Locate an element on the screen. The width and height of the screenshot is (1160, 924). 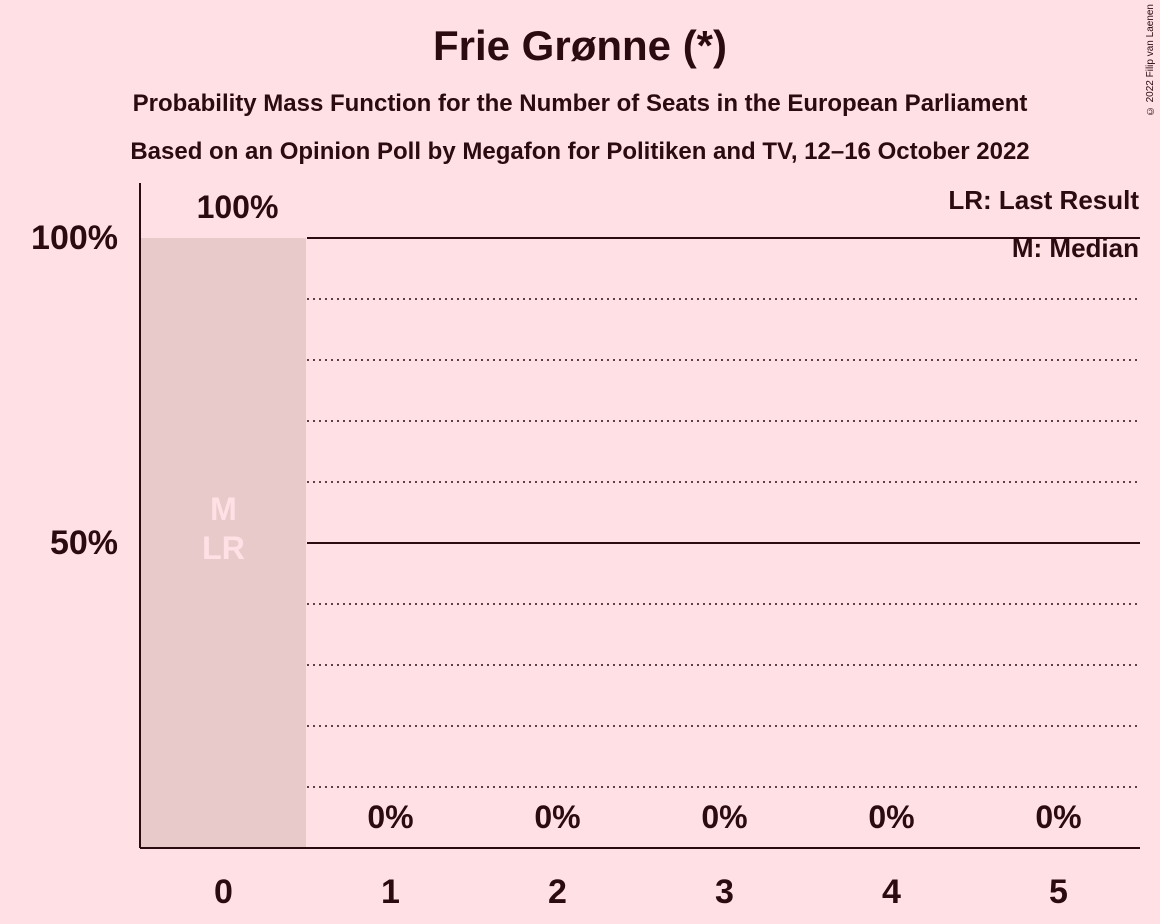
x-tick-label: 2 is located at coordinates (557, 892).